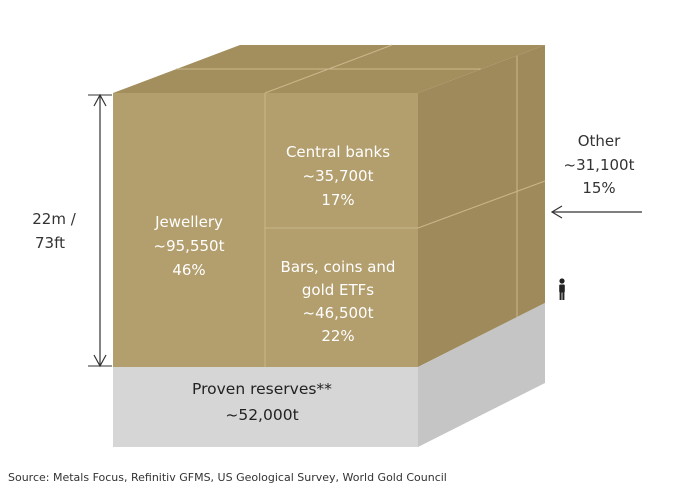 This screenshot has height=498, width=680. I want to click on cube-side-face, so click(481, 206).